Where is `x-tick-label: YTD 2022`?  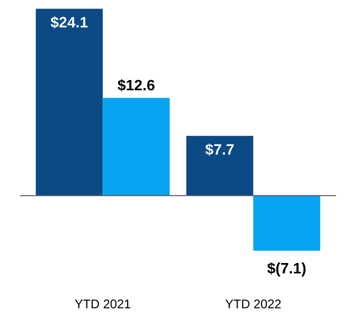
x-tick-label: YTD 2022 is located at coordinates (253, 304).